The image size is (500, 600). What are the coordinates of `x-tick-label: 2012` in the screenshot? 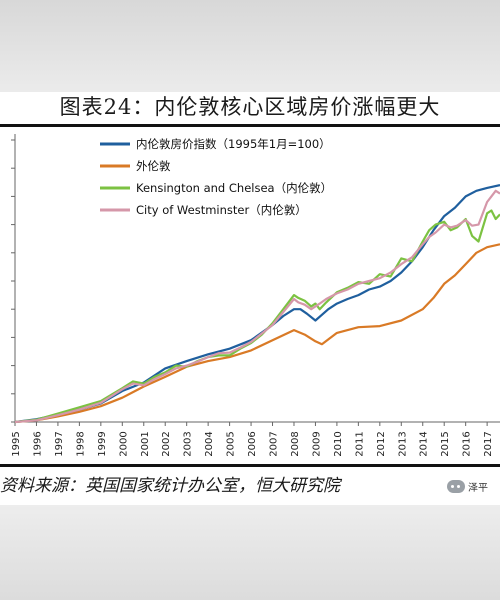 It's located at (381, 443).